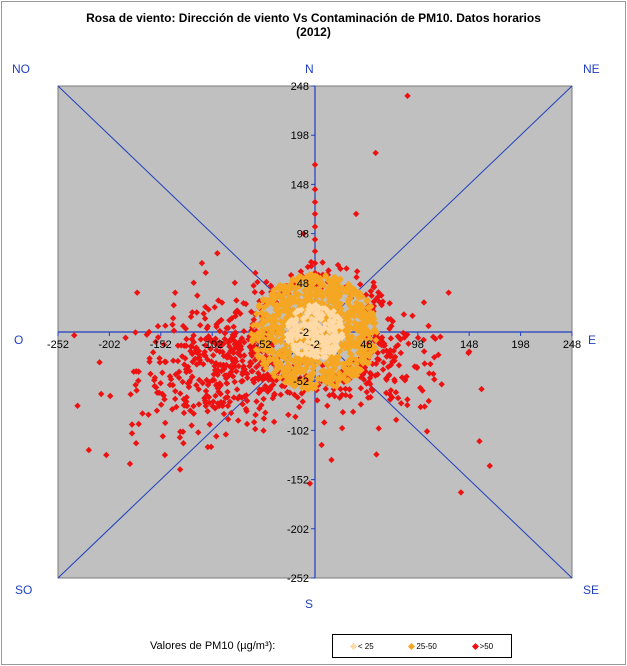 This screenshot has height=666, width=627. I want to click on y-tick-label: -152, so click(298, 481).